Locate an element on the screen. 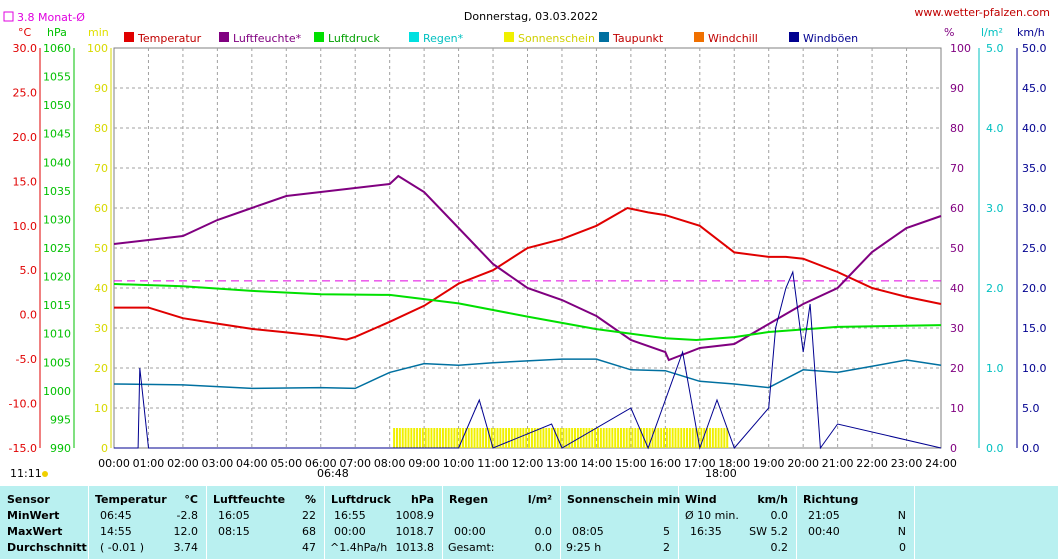 This screenshot has width=1058, height=559. pressure-tick-label: 995 is located at coordinates (60, 419).